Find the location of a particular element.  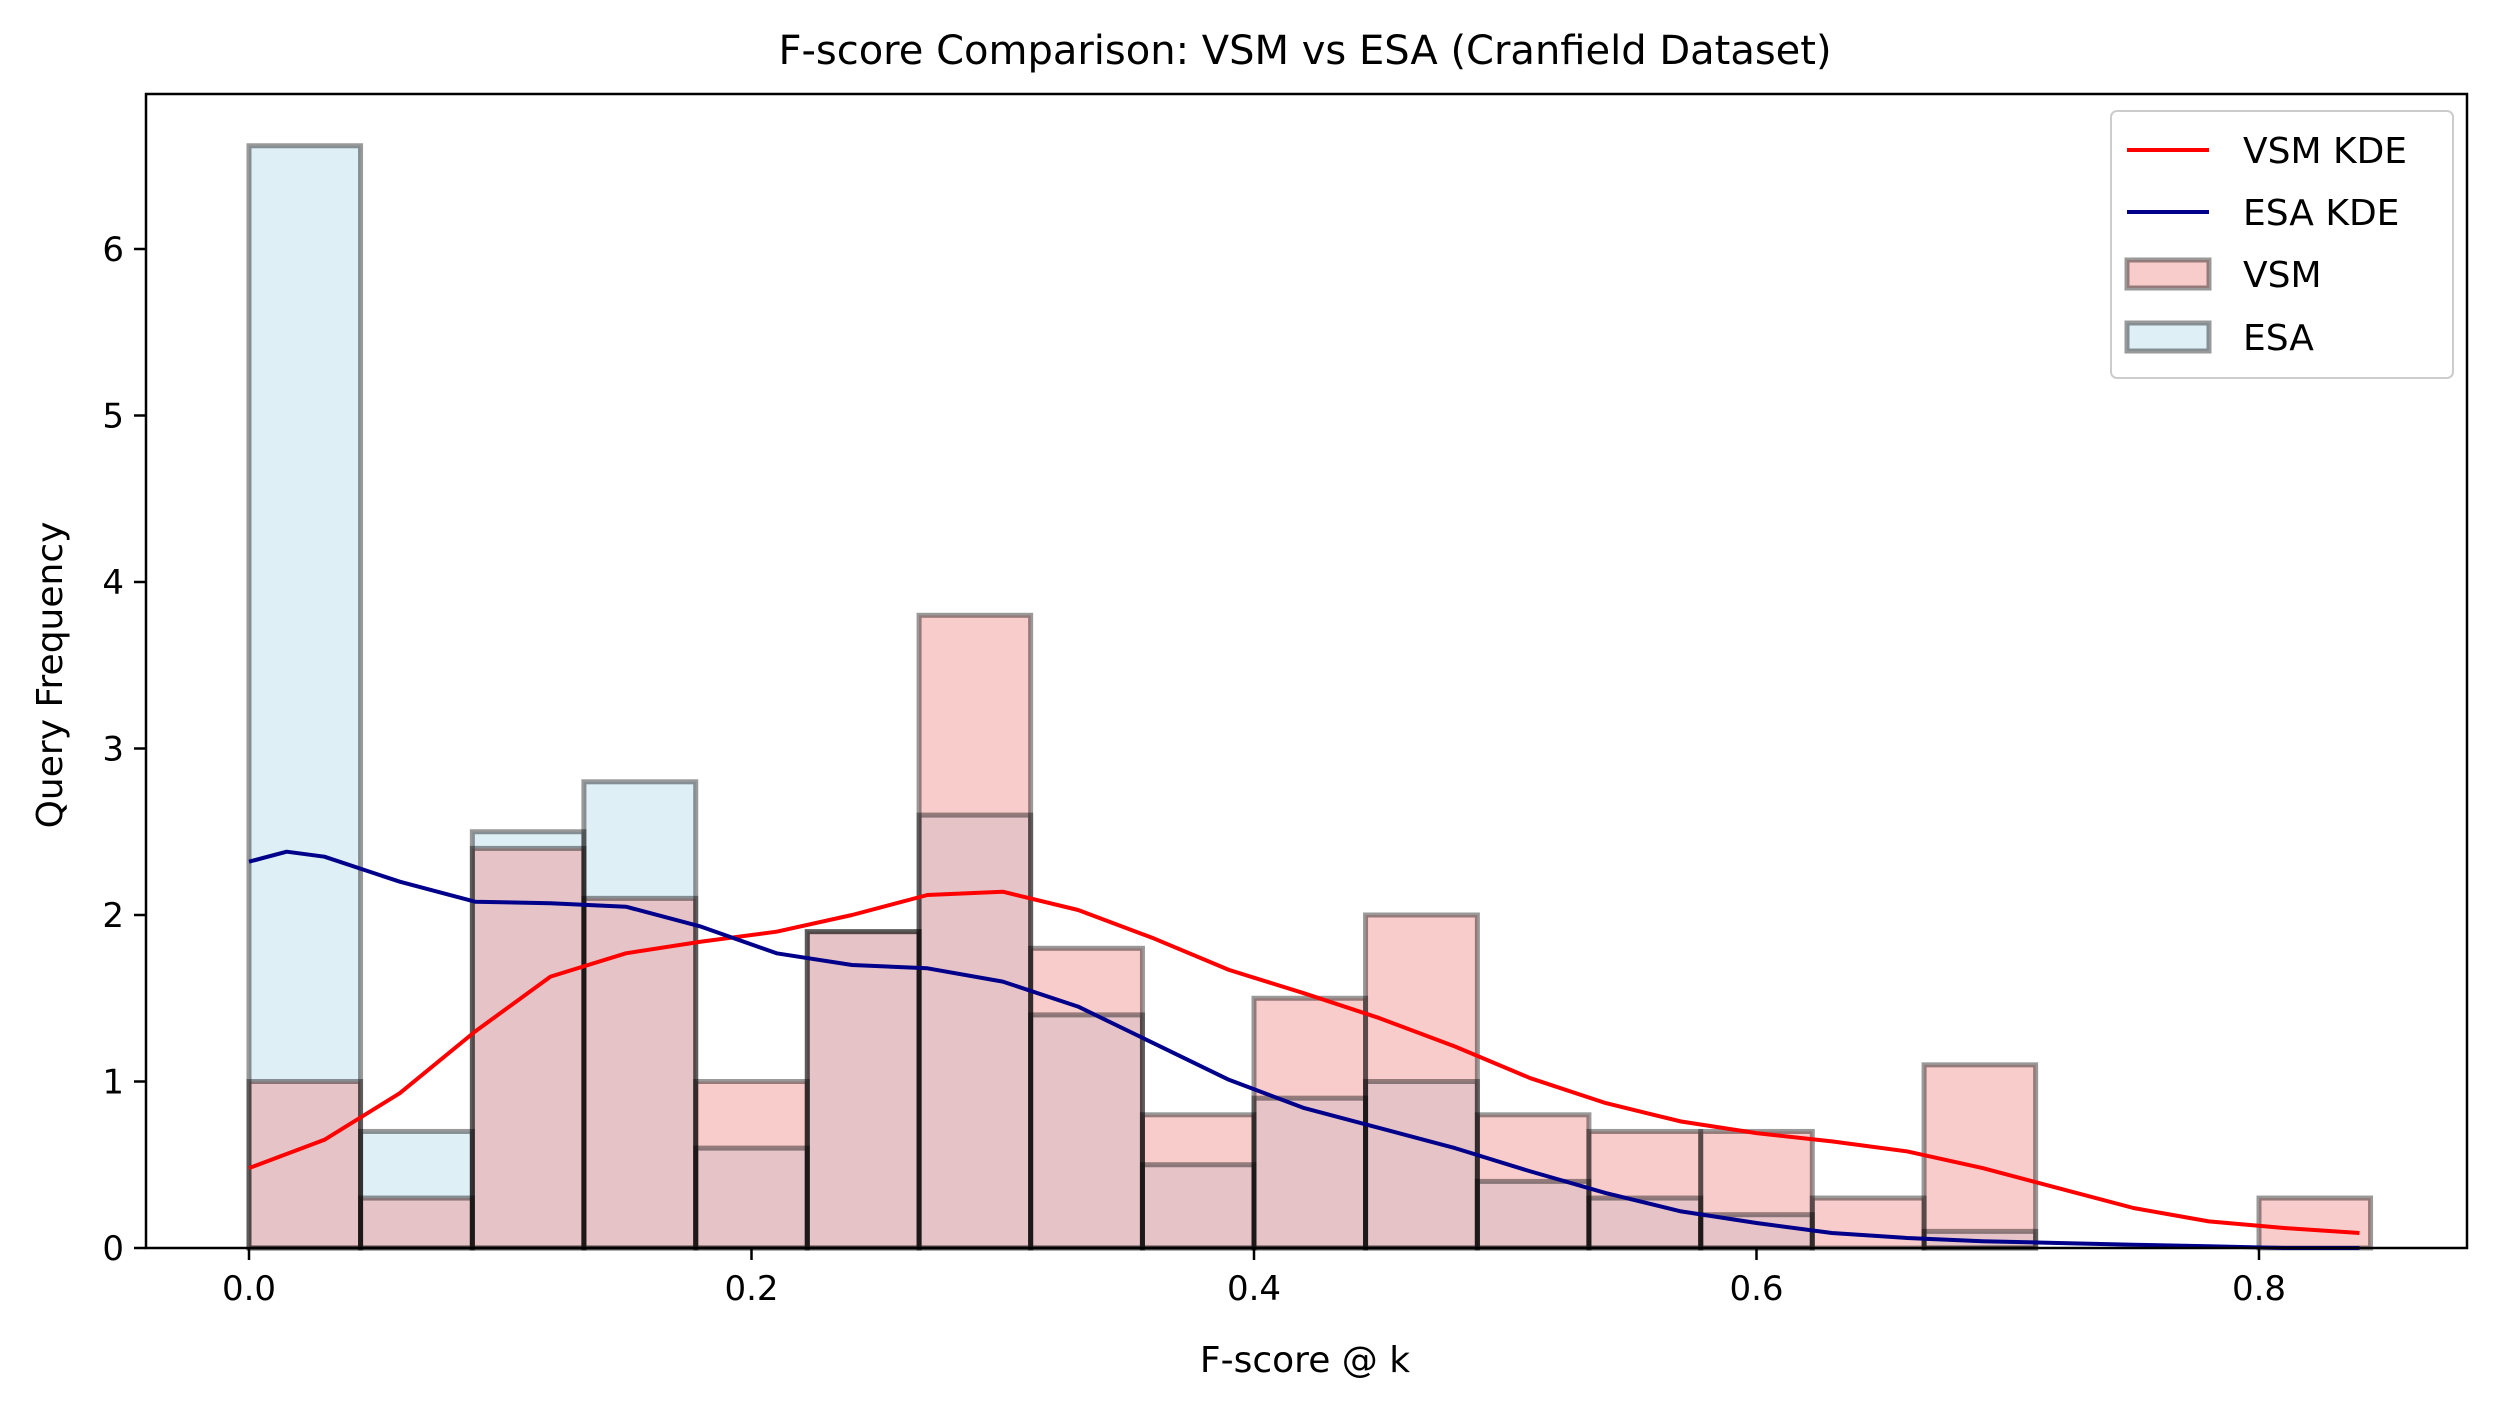

x-axis-ticks: 0.0 0.2 0.4 0.6 0.8 is located at coordinates (1254, 1278).